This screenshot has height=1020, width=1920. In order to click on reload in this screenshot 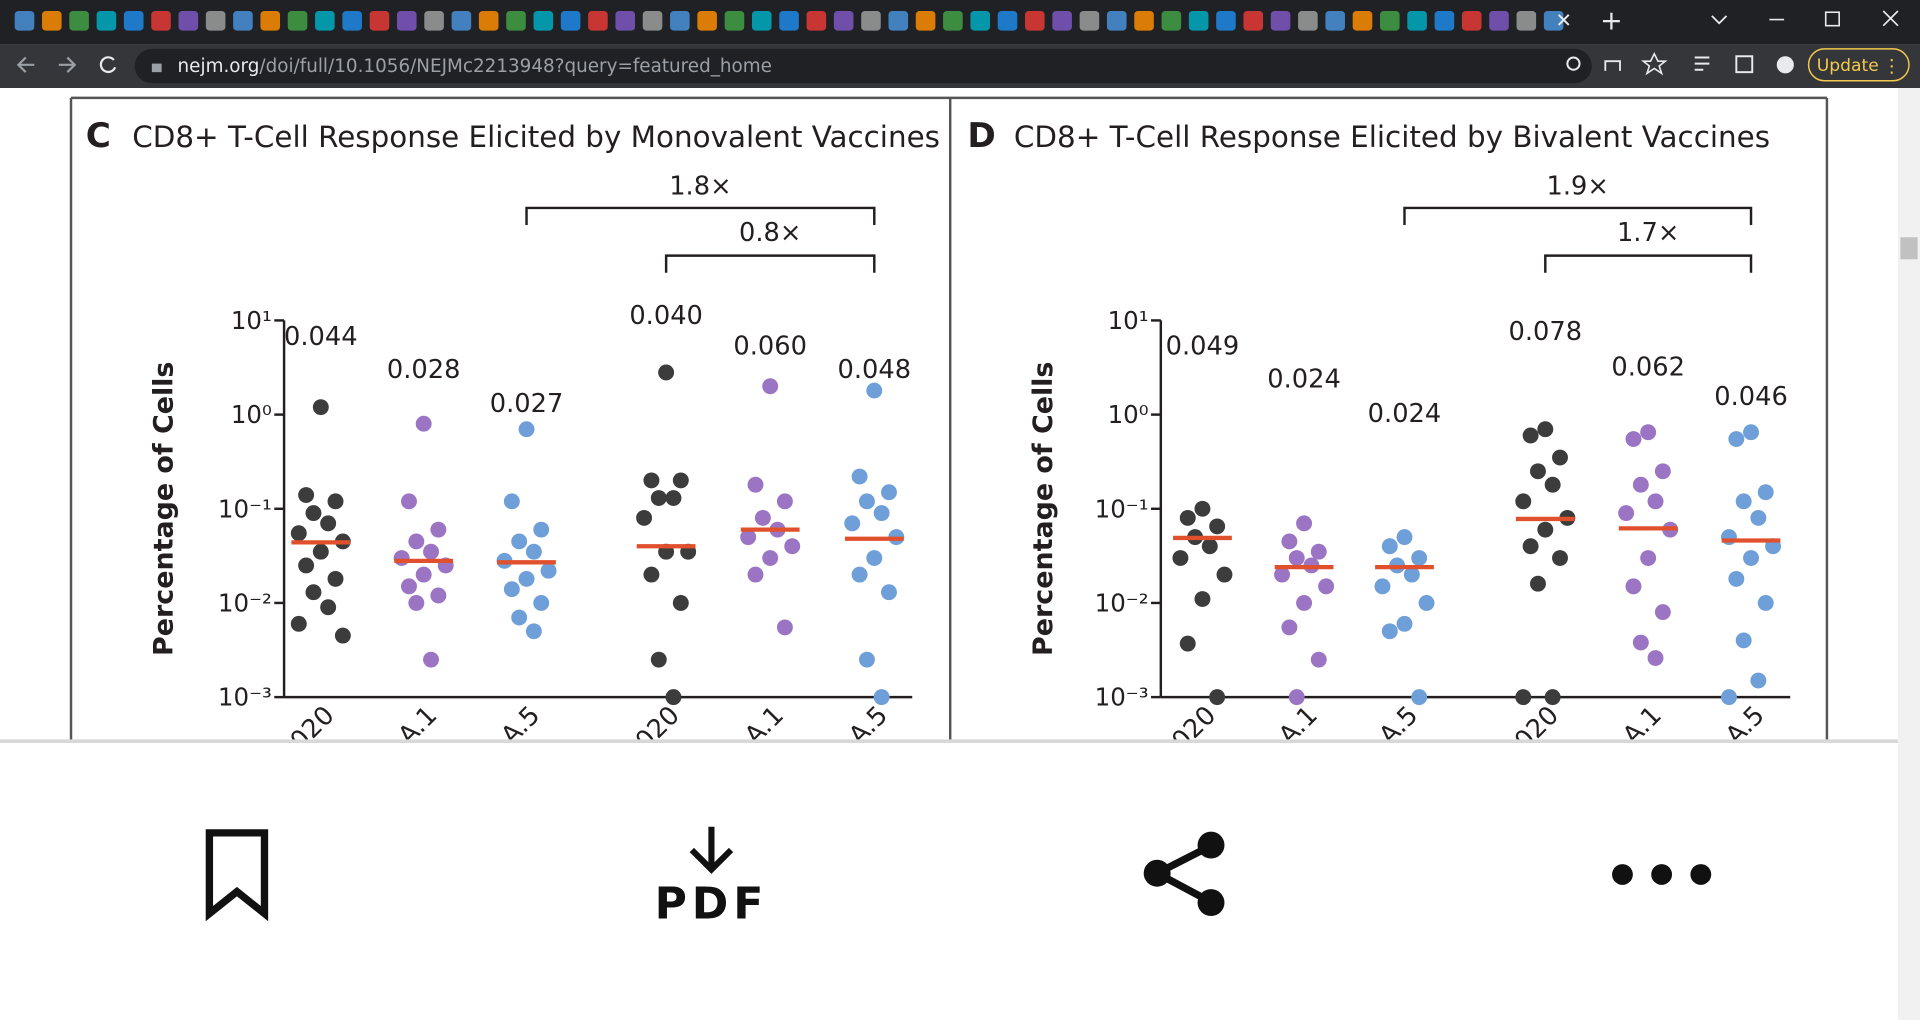, I will do `click(108, 65)`.